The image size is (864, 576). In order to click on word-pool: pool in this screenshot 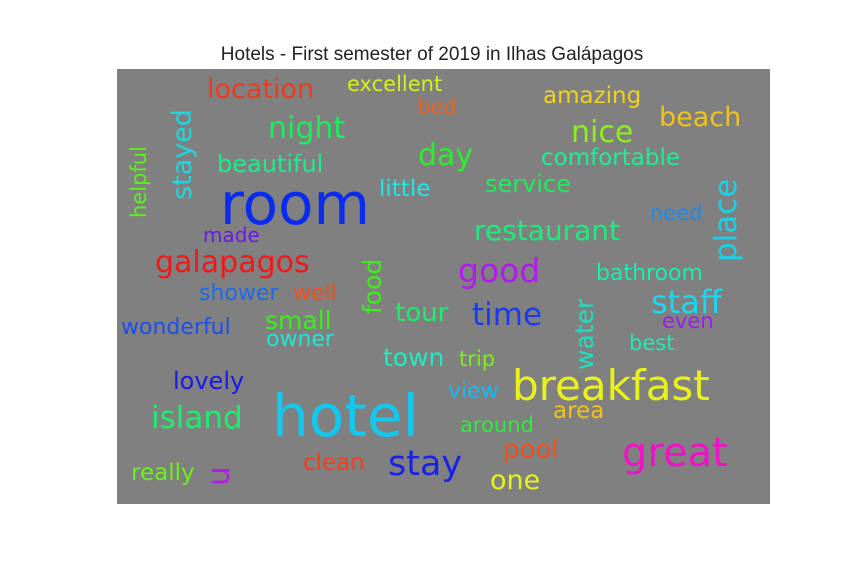, I will do `click(531, 450)`.